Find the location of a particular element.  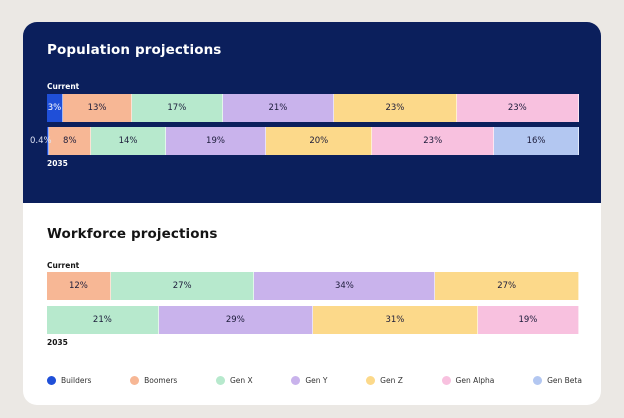

legend-item-gen-x: Gen X is located at coordinates (234, 380).